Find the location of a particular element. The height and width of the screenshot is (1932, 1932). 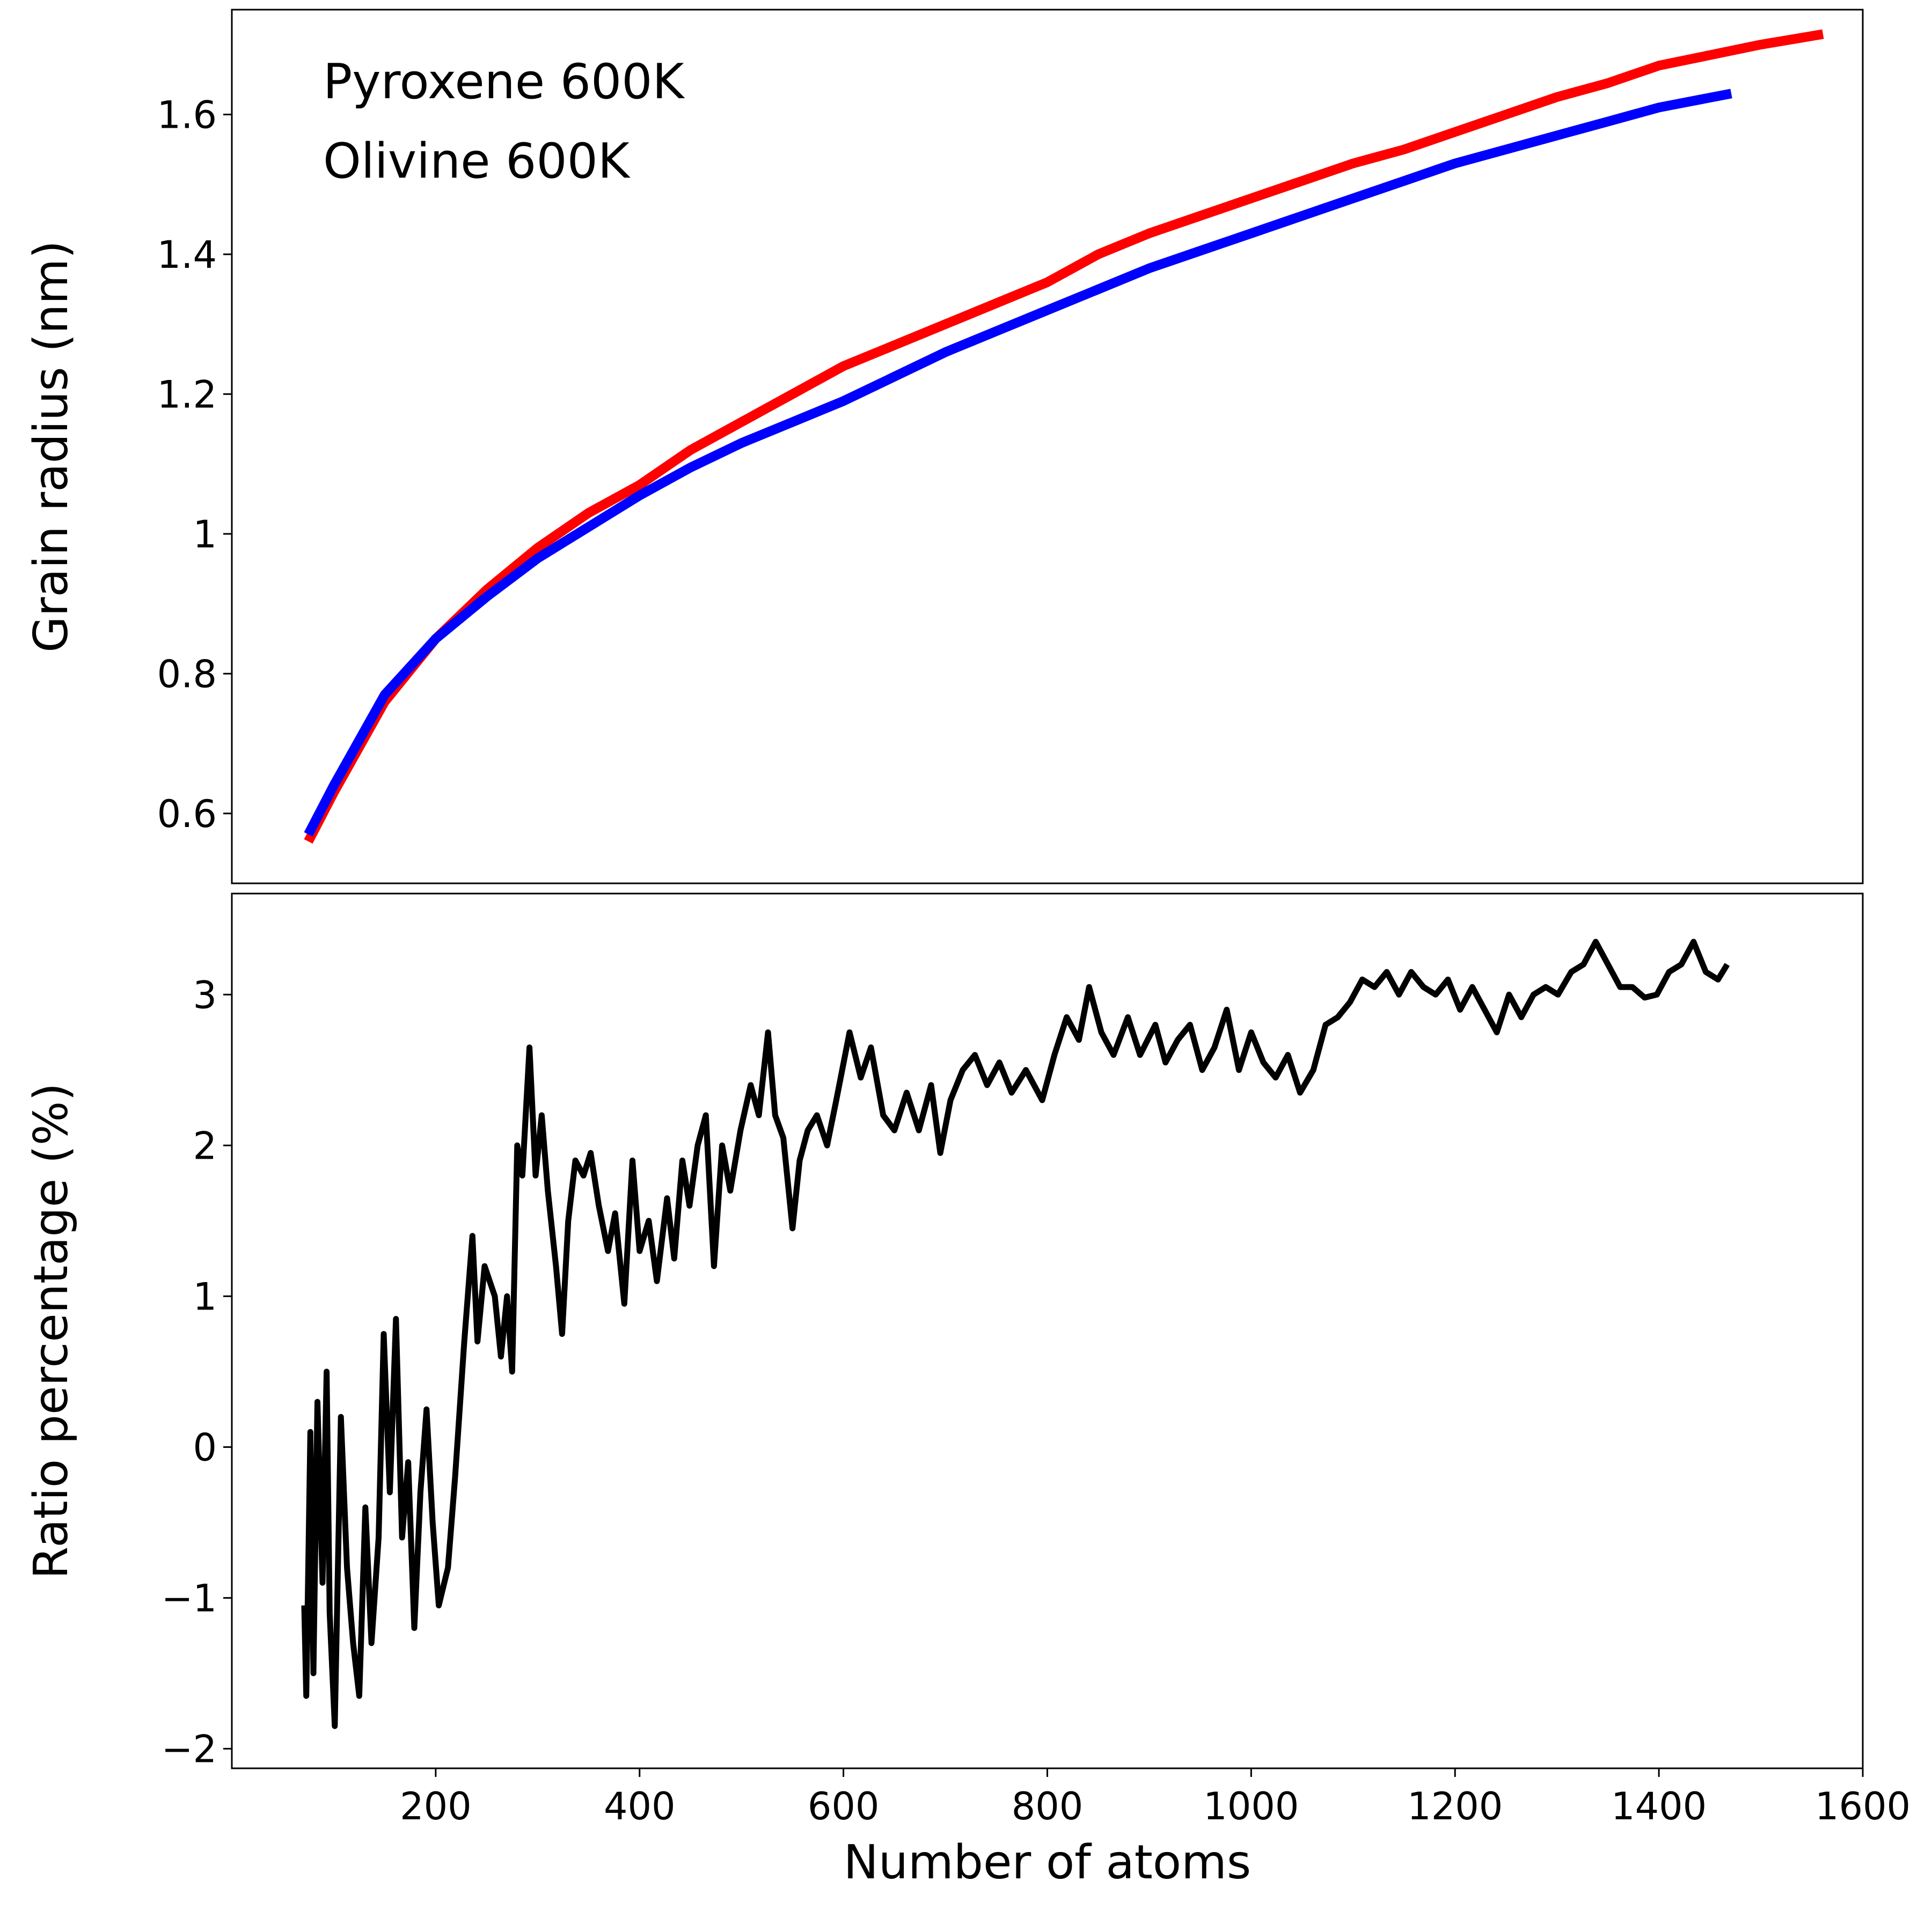

x-tick-label: 1400 is located at coordinates (1659, 1806).